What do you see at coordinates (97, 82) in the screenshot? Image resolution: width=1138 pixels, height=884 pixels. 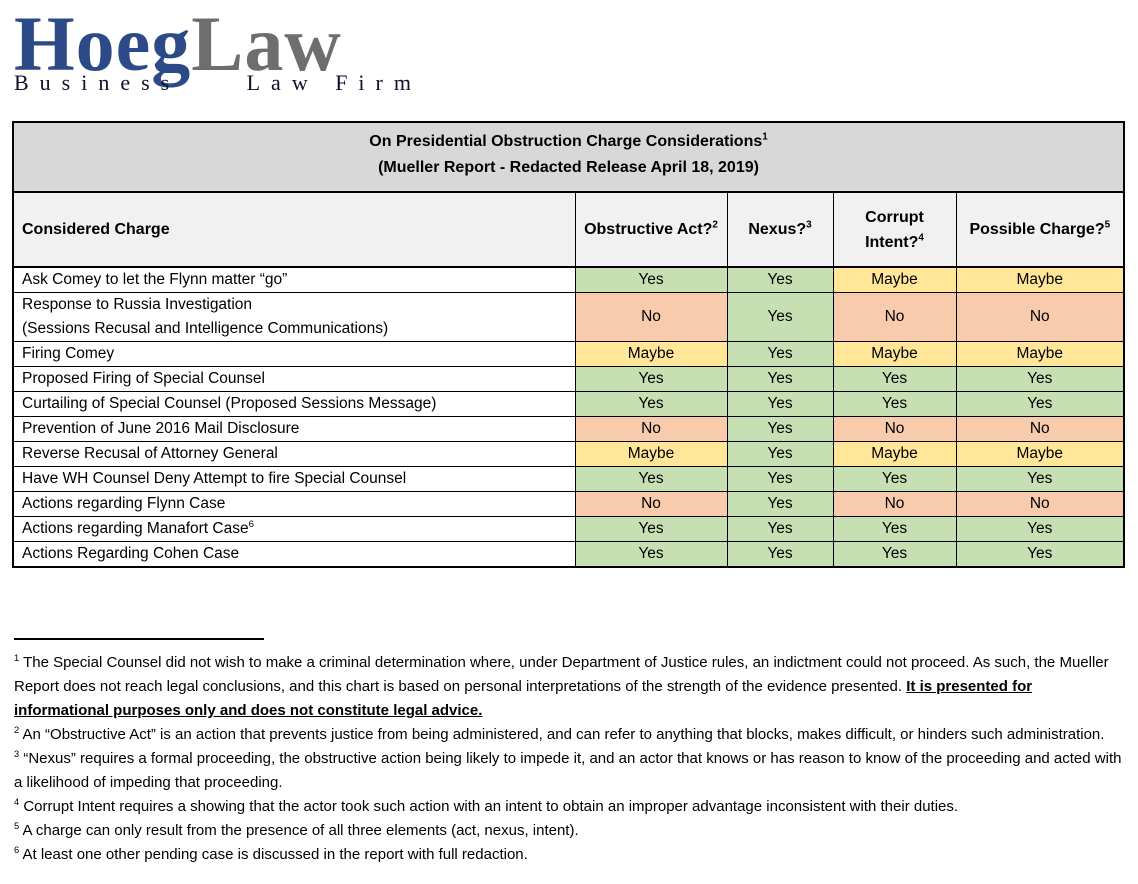 I see `logo-tagline-business: Business` at bounding box center [97, 82].